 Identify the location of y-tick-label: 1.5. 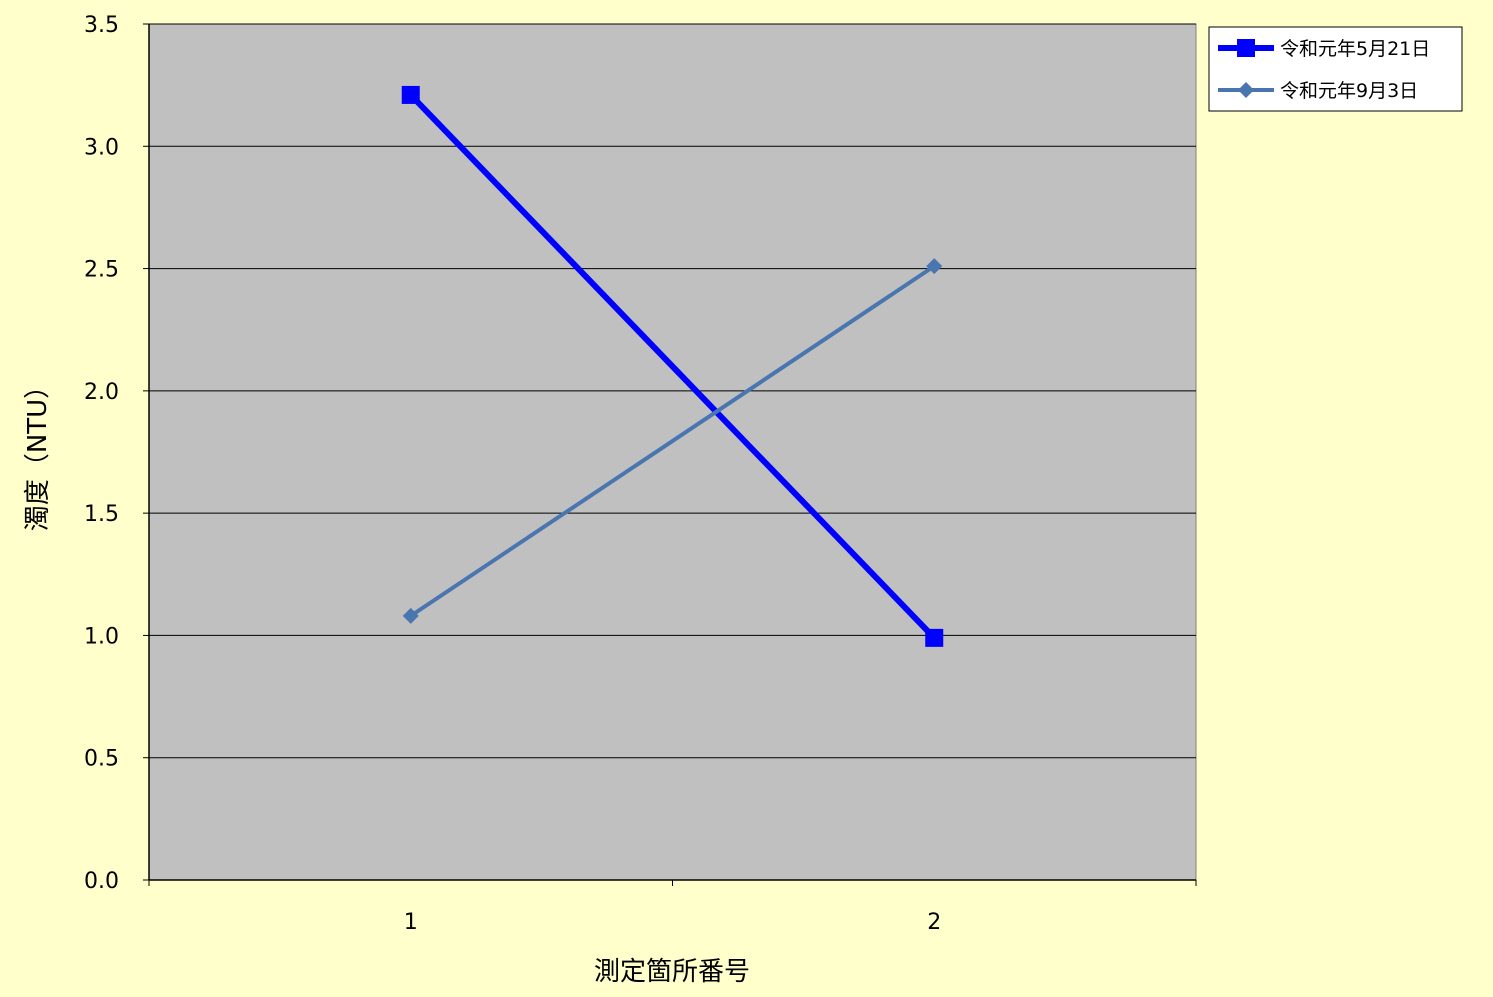
(101, 514).